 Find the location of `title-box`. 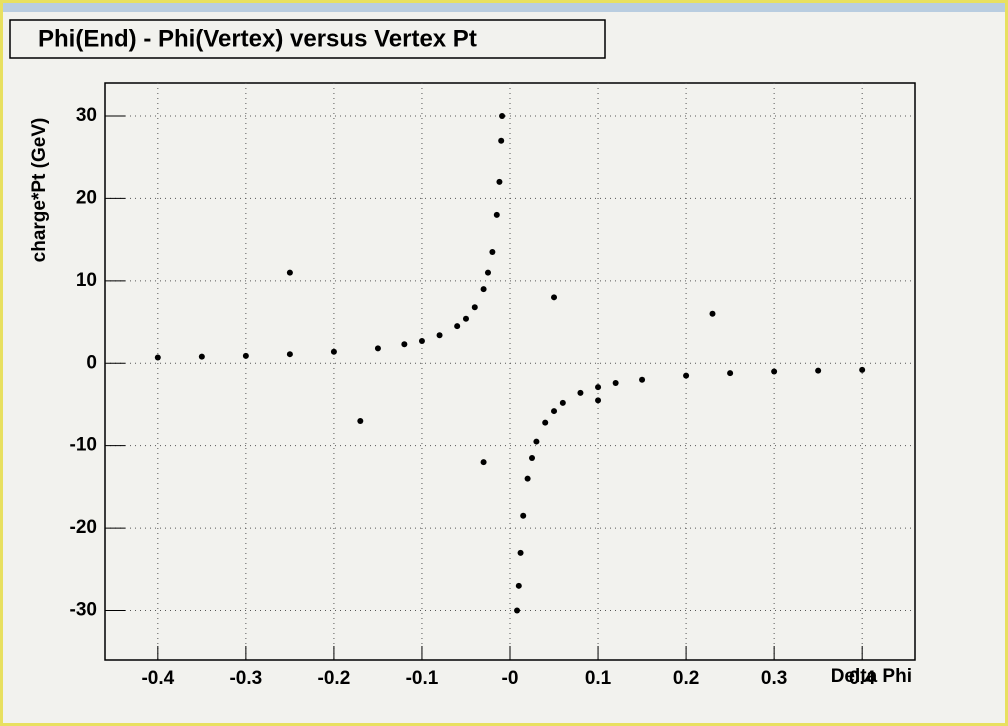

title-box is located at coordinates (307, 39).